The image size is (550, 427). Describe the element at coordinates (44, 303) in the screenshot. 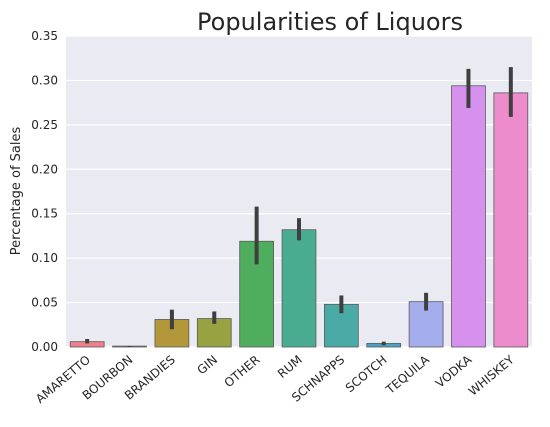

I see `y-tick-label: 0.05` at that location.